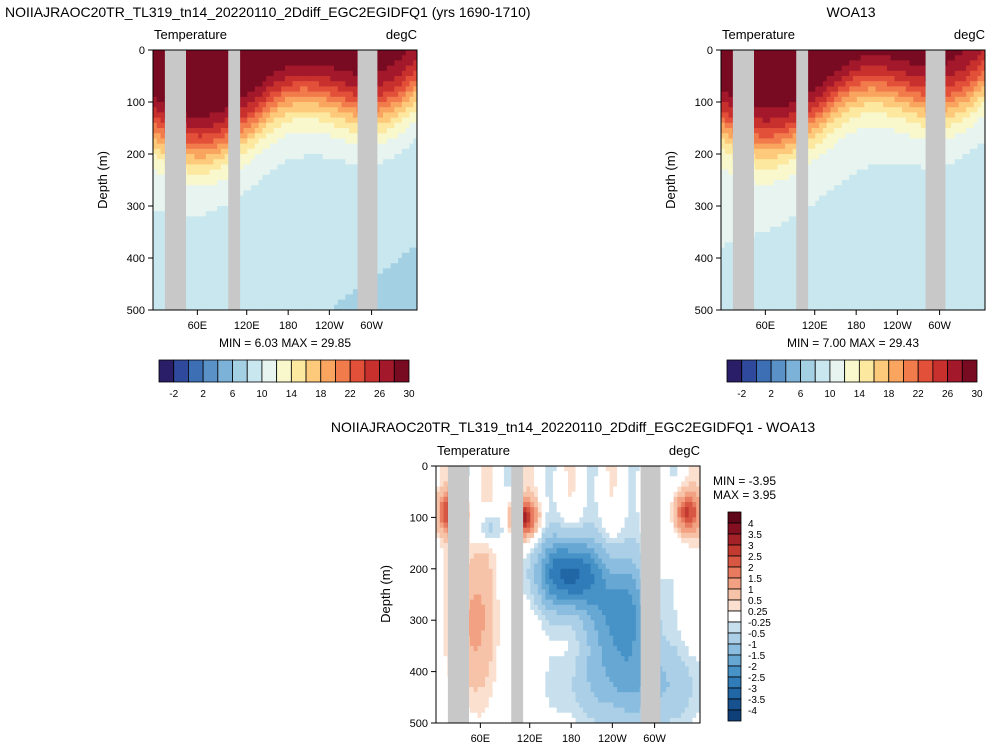 This screenshot has width=995, height=755. What do you see at coordinates (254, 371) in the screenshot?
I see `colorbar-box` at bounding box center [254, 371].